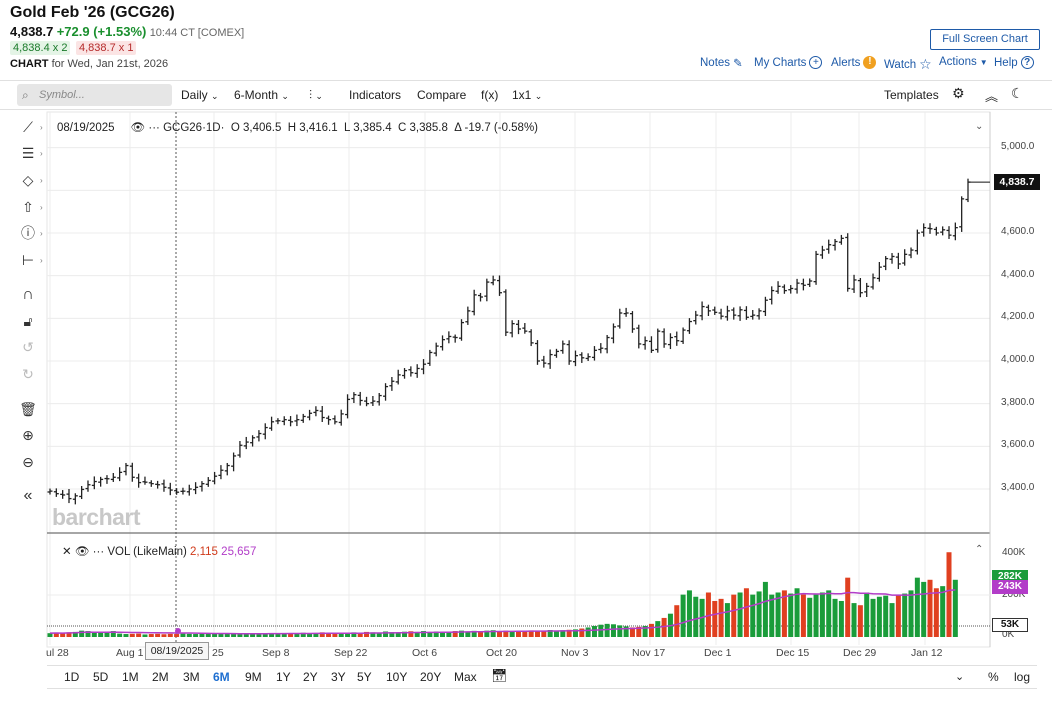 This screenshot has width=1052, height=710. What do you see at coordinates (130, 677) in the screenshot?
I see `range-button-1m: 1M` at bounding box center [130, 677].